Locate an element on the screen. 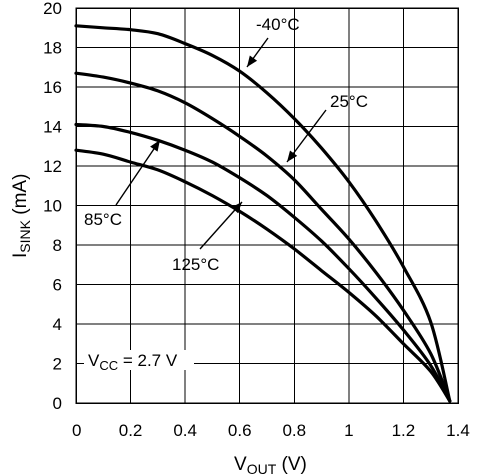 This screenshot has width=482, height=474. y-axis-title-unit: (mA) is located at coordinates (20, 197).